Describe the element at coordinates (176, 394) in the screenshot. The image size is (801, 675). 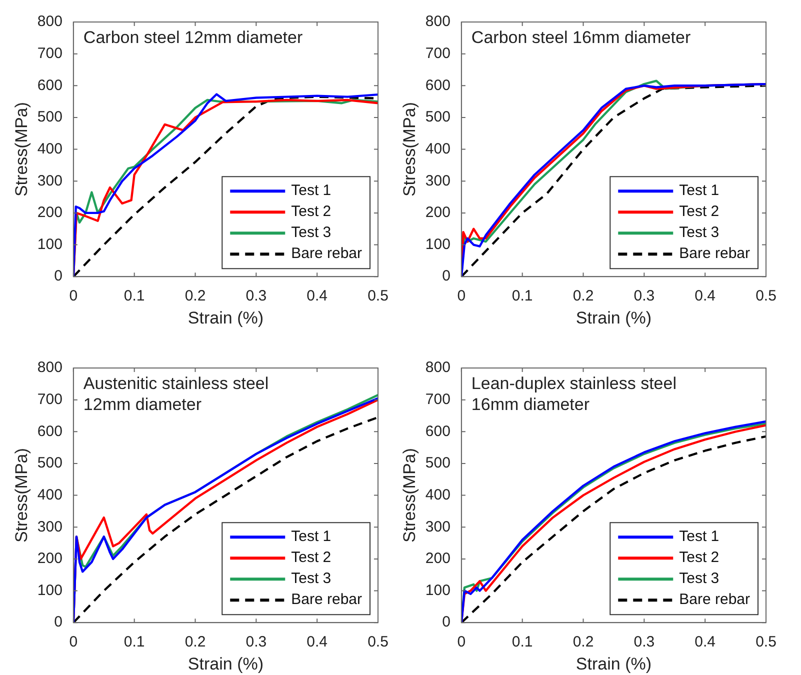
I see `text: Austenitic stainless steel 12mm diameter` at that location.